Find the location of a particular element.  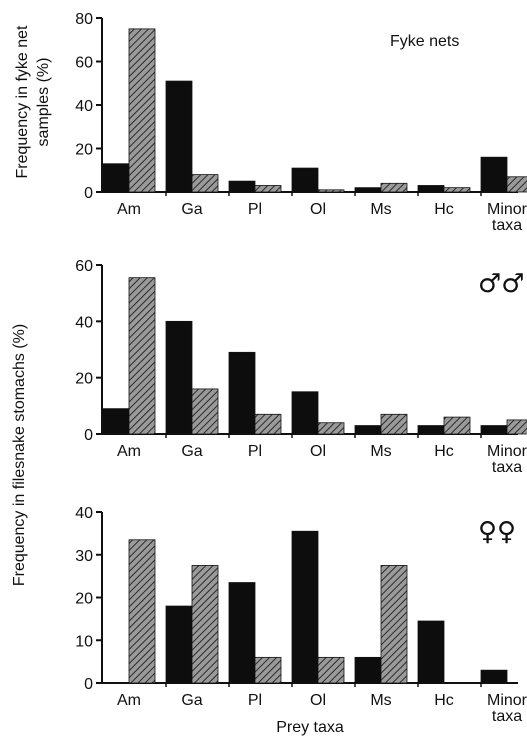

y-tick-label: 80 is located at coordinates (84, 19).